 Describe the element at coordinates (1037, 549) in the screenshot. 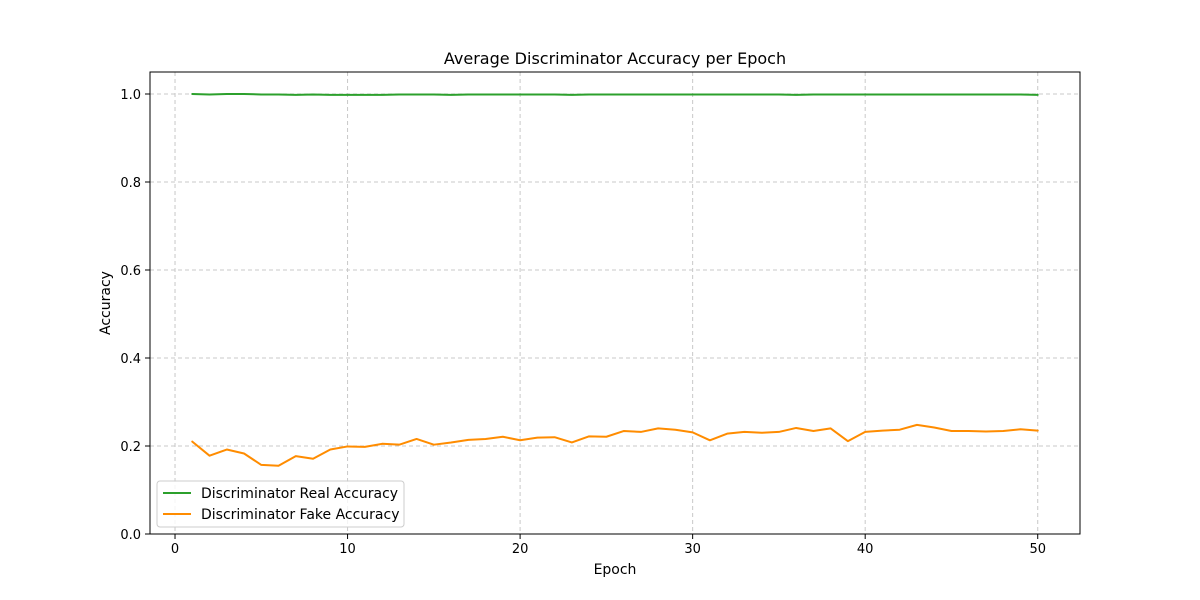

I see `x-tick-label: 50` at that location.